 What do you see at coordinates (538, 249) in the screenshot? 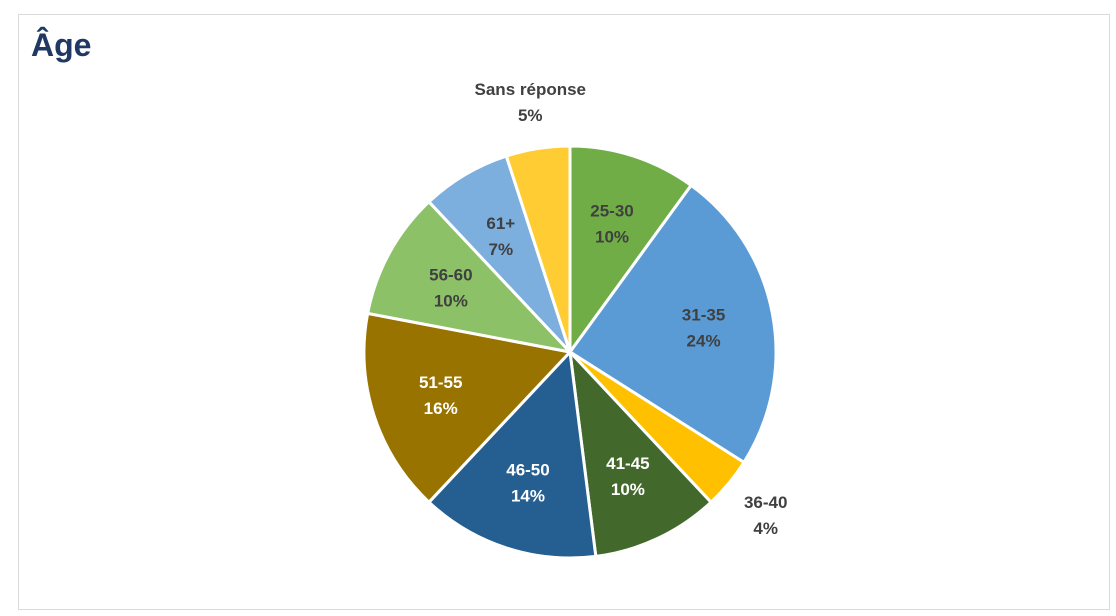
I see `pie-slice-sans-r-ponse` at bounding box center [538, 249].